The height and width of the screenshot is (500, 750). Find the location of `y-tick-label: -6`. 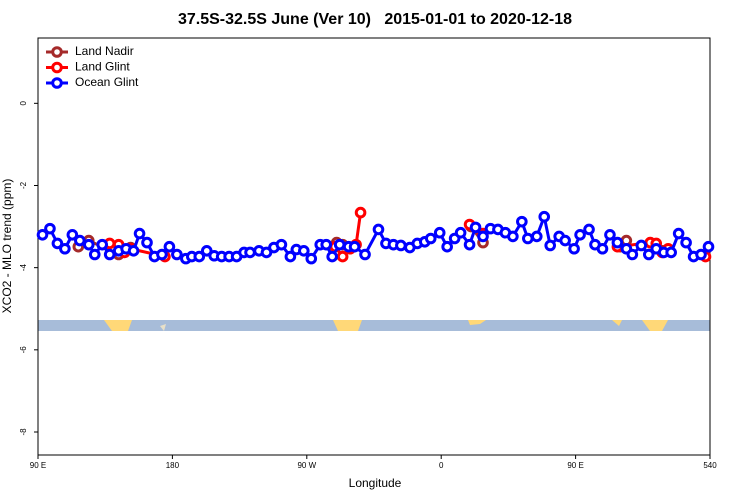

y-tick-label: -6 is located at coordinates (23, 350).